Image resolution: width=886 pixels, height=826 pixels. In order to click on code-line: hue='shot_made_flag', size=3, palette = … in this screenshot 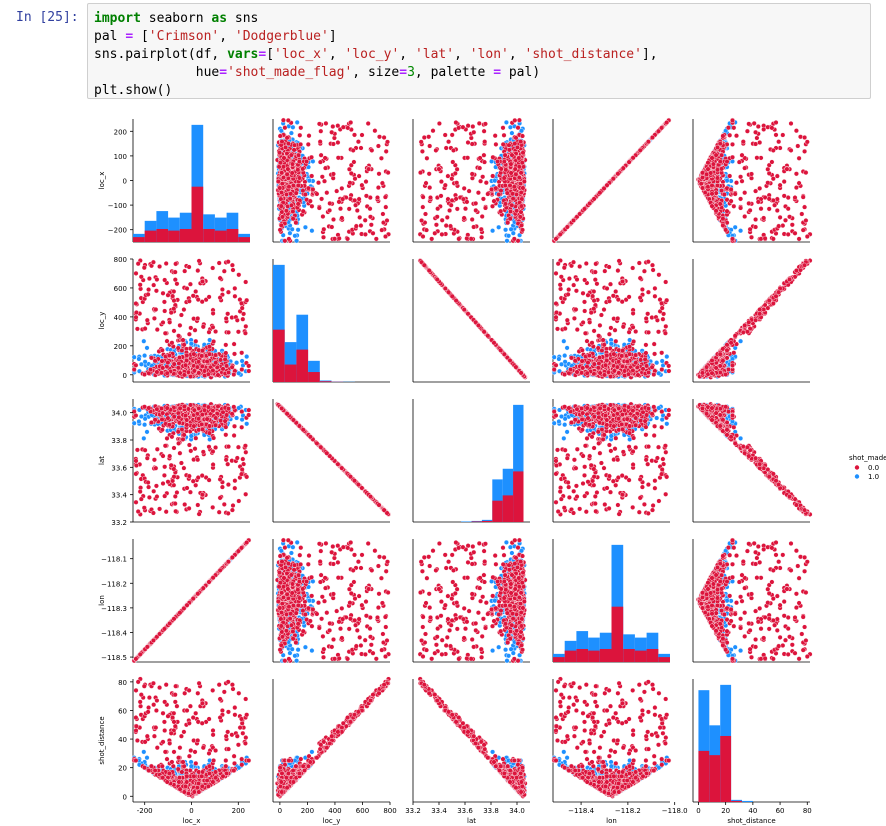, I will do `click(479, 73)`.